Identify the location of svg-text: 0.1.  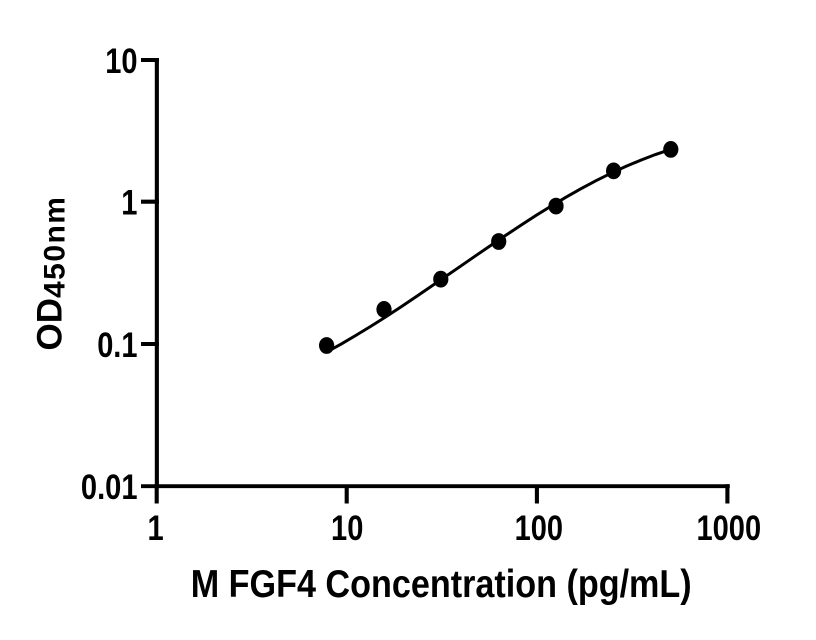
(117, 345).